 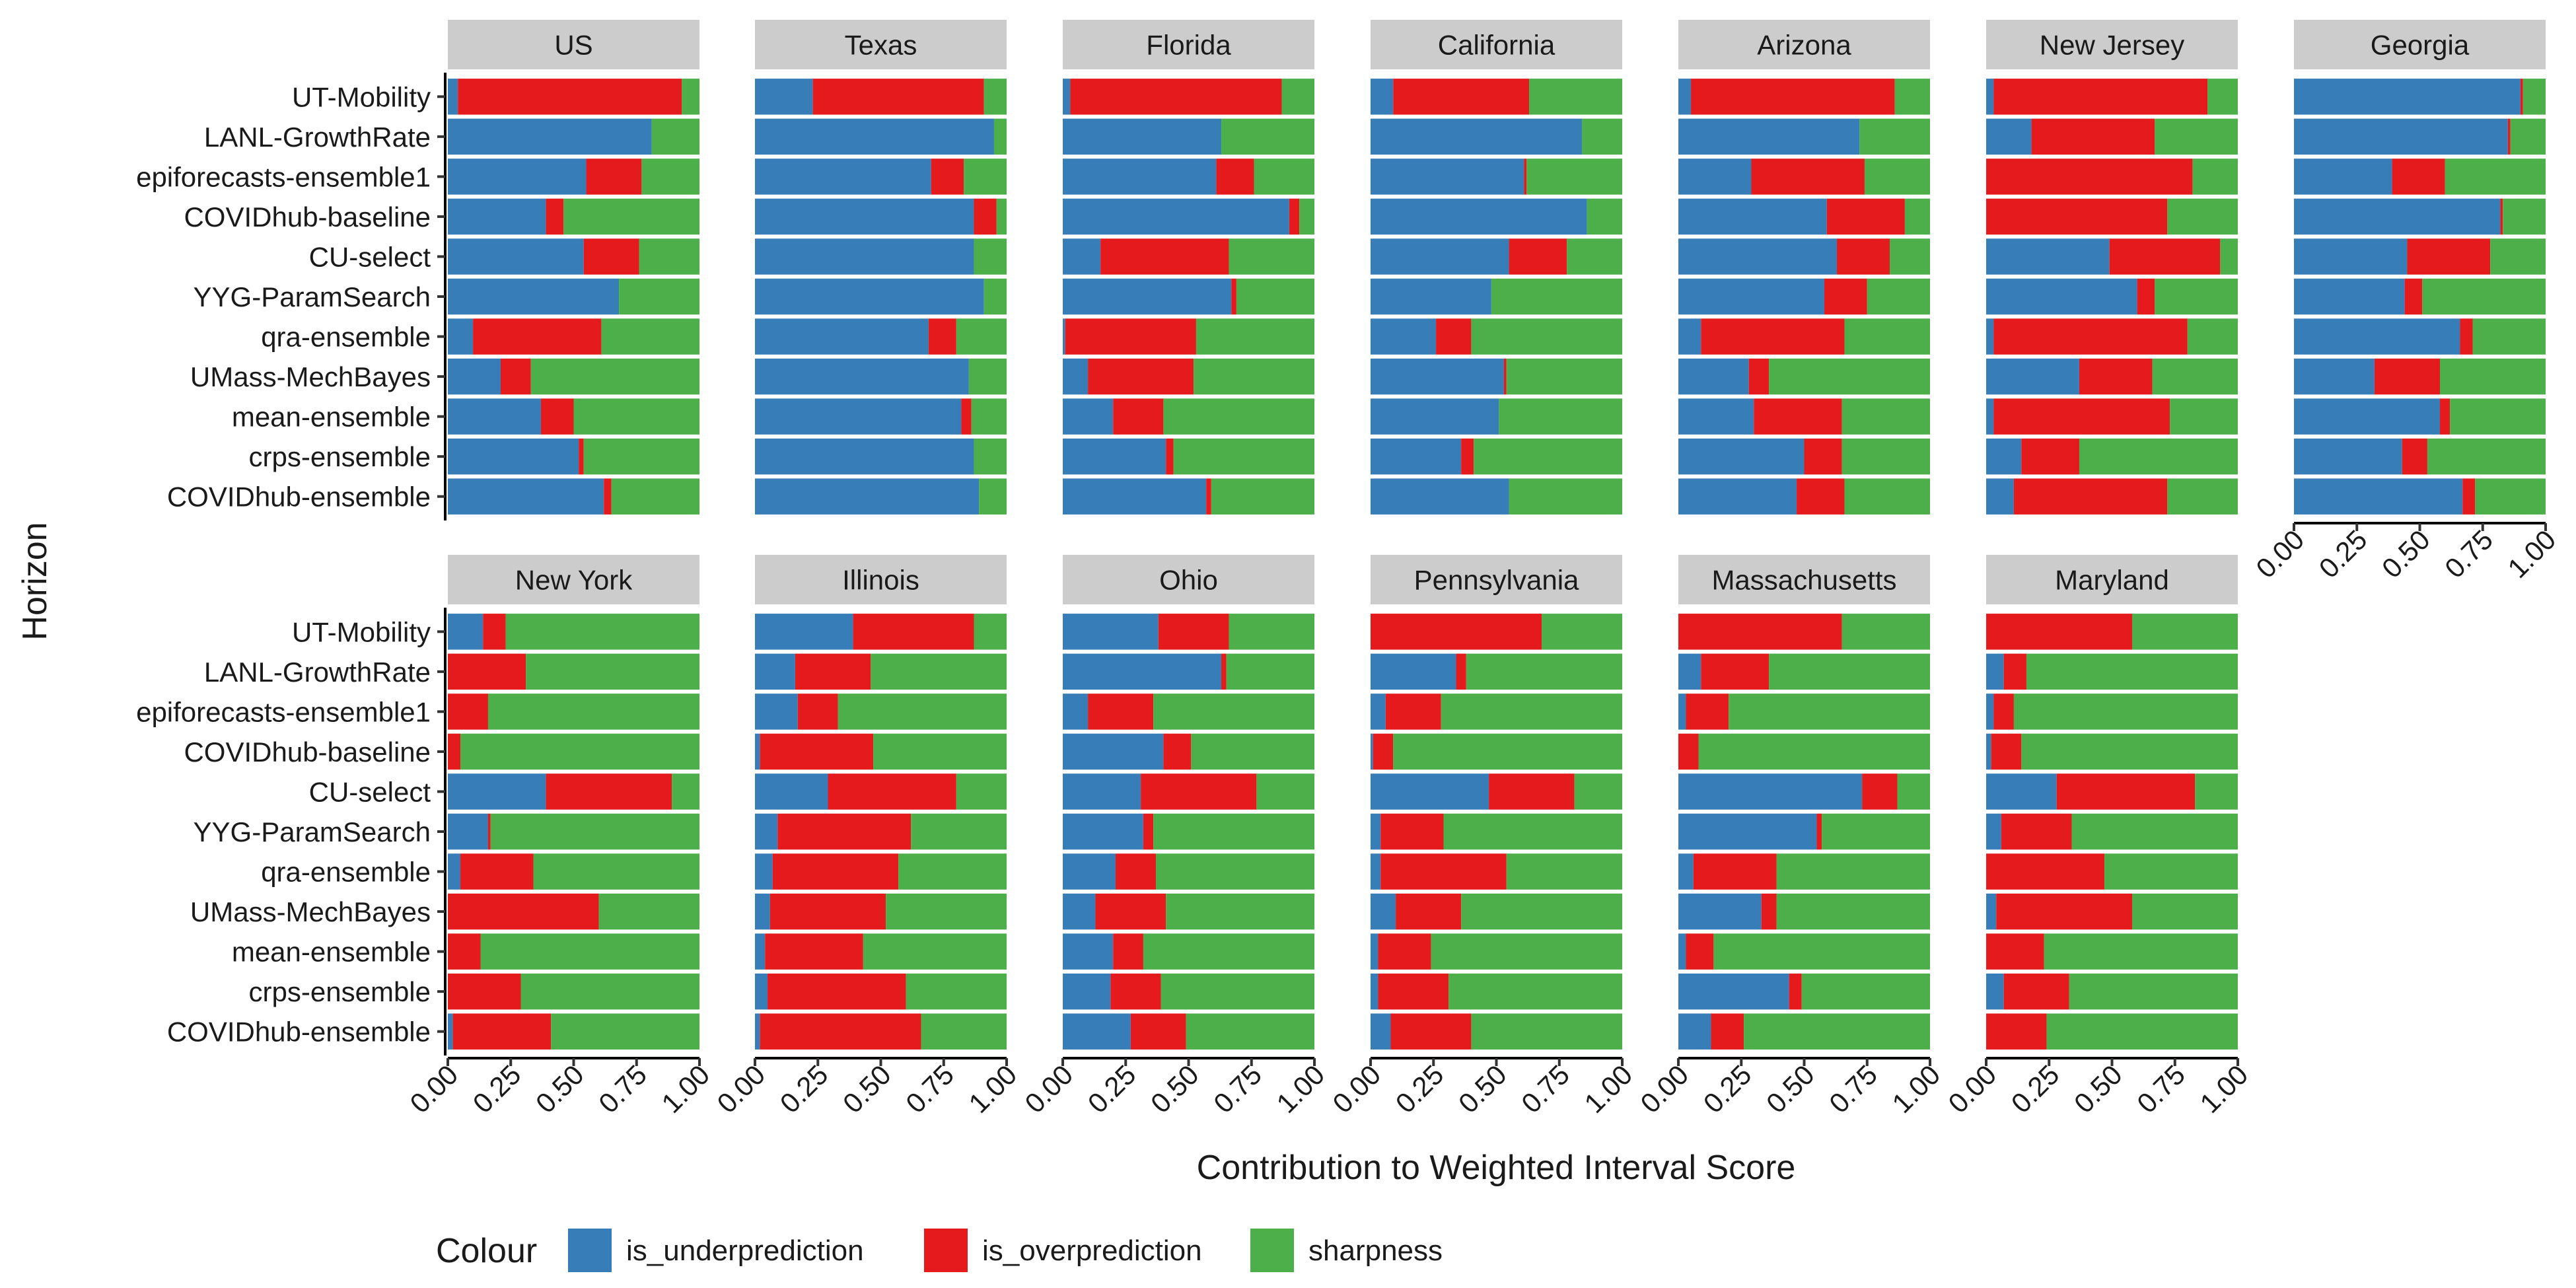 What do you see at coordinates (2021, 791) in the screenshot?
I see `bar-maryland-cu-select-is-underprediction` at bounding box center [2021, 791].